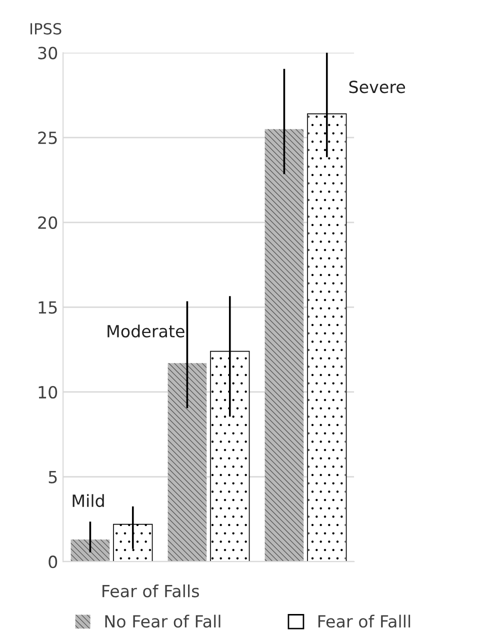  Describe the element at coordinates (48, 53) in the screenshot. I see `y-tick-label: 30` at that location.